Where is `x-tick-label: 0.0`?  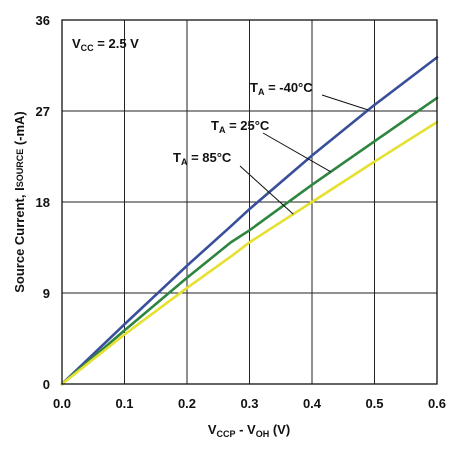 x-tick-label: 0.0 is located at coordinates (62, 403).